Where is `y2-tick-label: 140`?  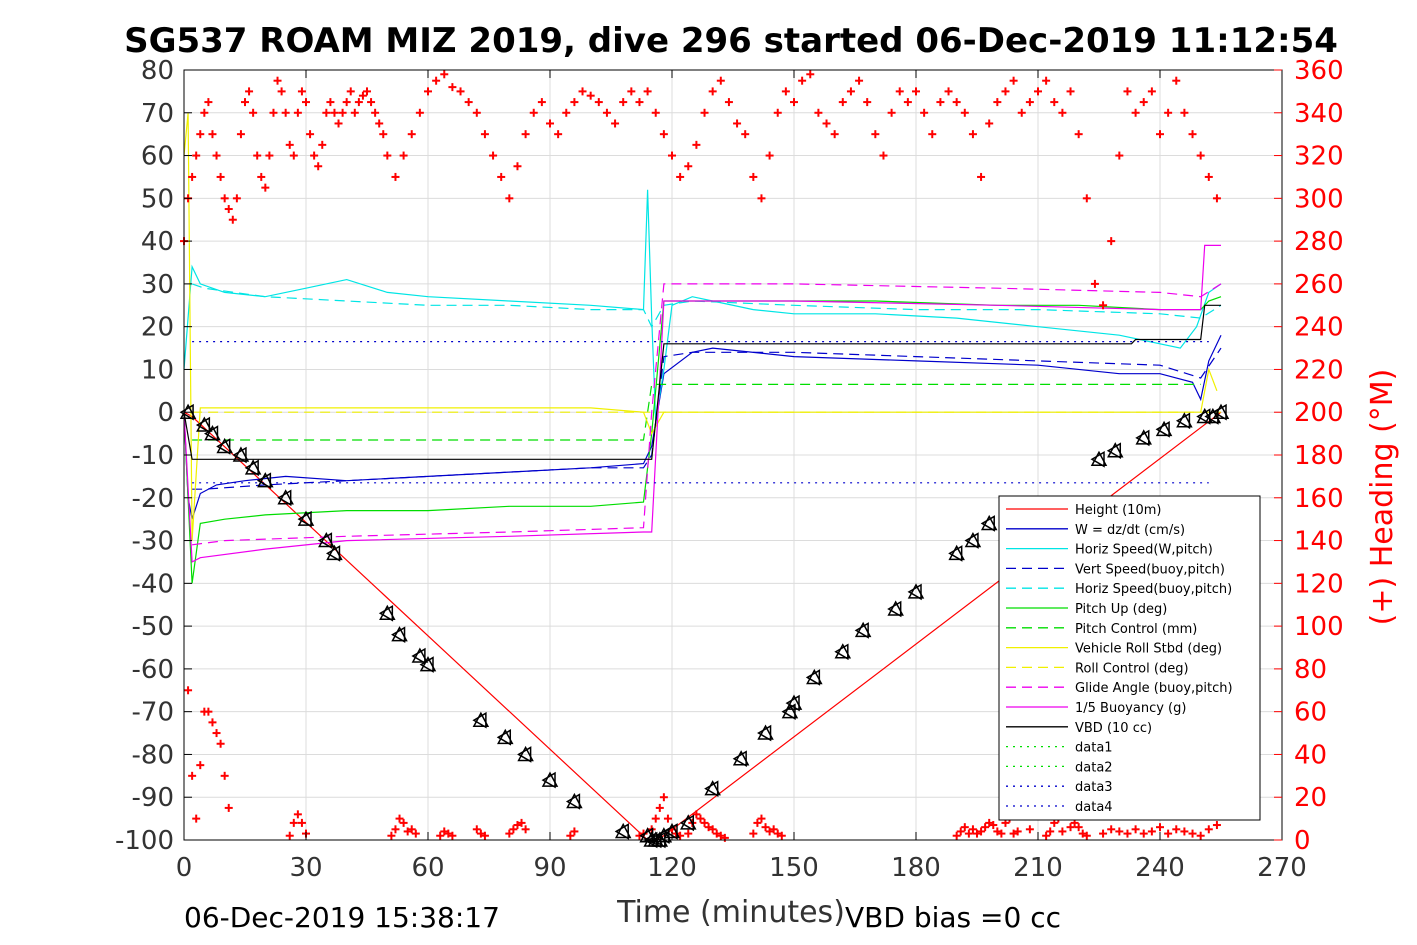 y2-tick-label: 140 is located at coordinates (1319, 542).